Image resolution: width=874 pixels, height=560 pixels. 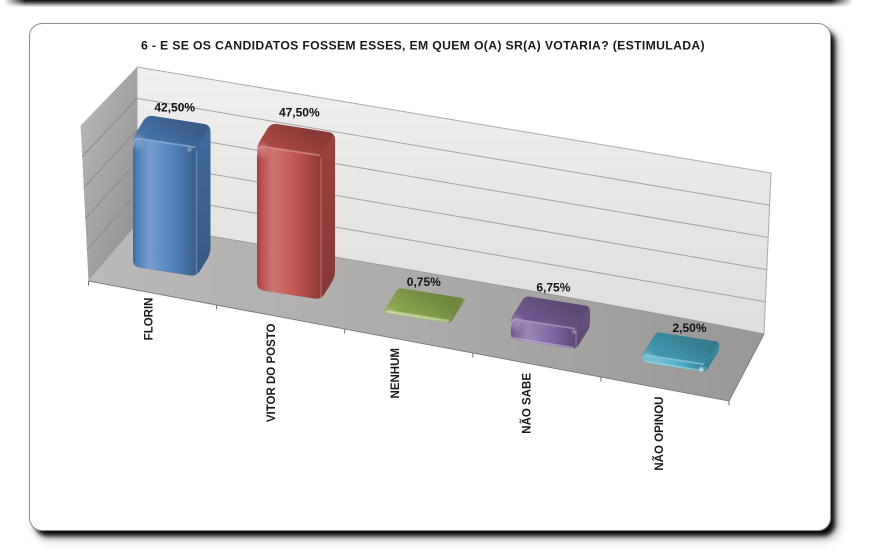 What do you see at coordinates (553, 288) in the screenshot?
I see `svg-text: 6,75%` at bounding box center [553, 288].